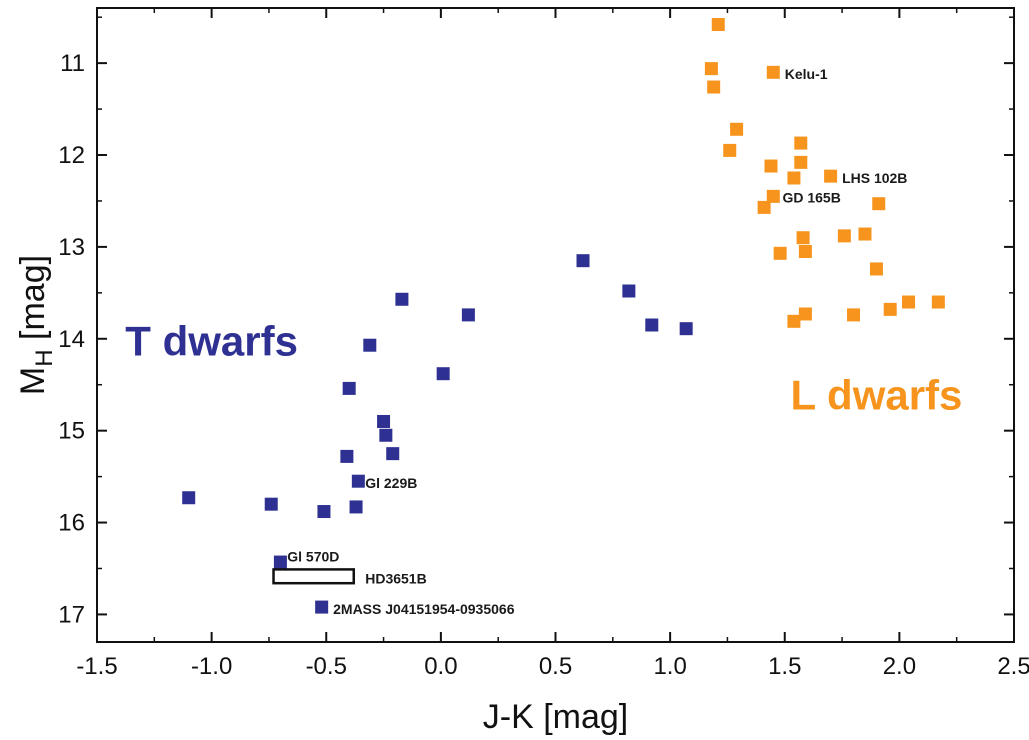 This screenshot has height=740, width=1029. Describe the element at coordinates (96, 666) in the screenshot. I see `x-tick-label: -1.5` at that location.